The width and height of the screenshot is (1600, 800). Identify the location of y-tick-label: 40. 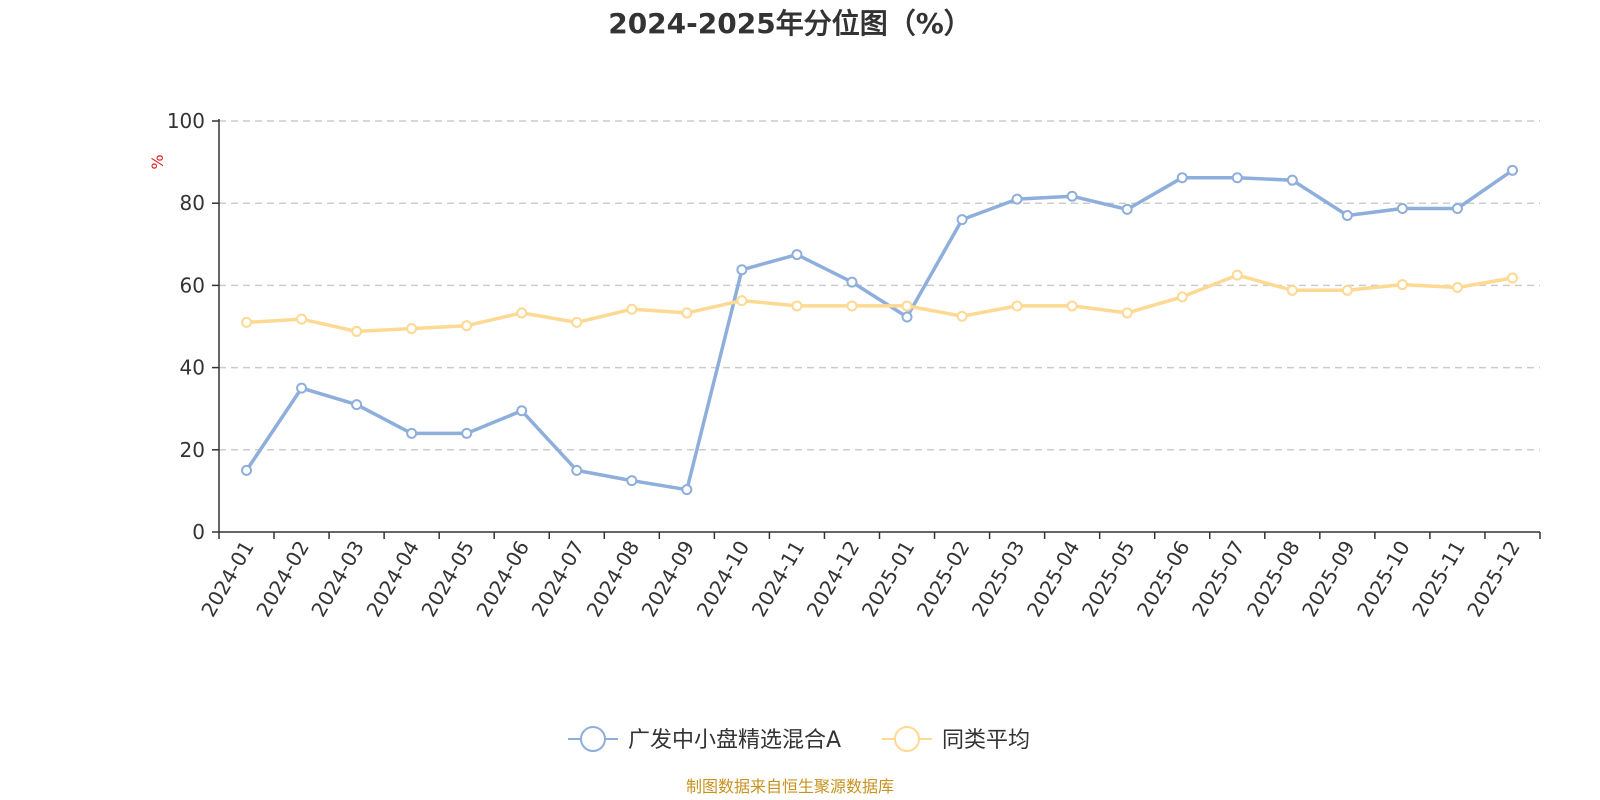
(192, 368).